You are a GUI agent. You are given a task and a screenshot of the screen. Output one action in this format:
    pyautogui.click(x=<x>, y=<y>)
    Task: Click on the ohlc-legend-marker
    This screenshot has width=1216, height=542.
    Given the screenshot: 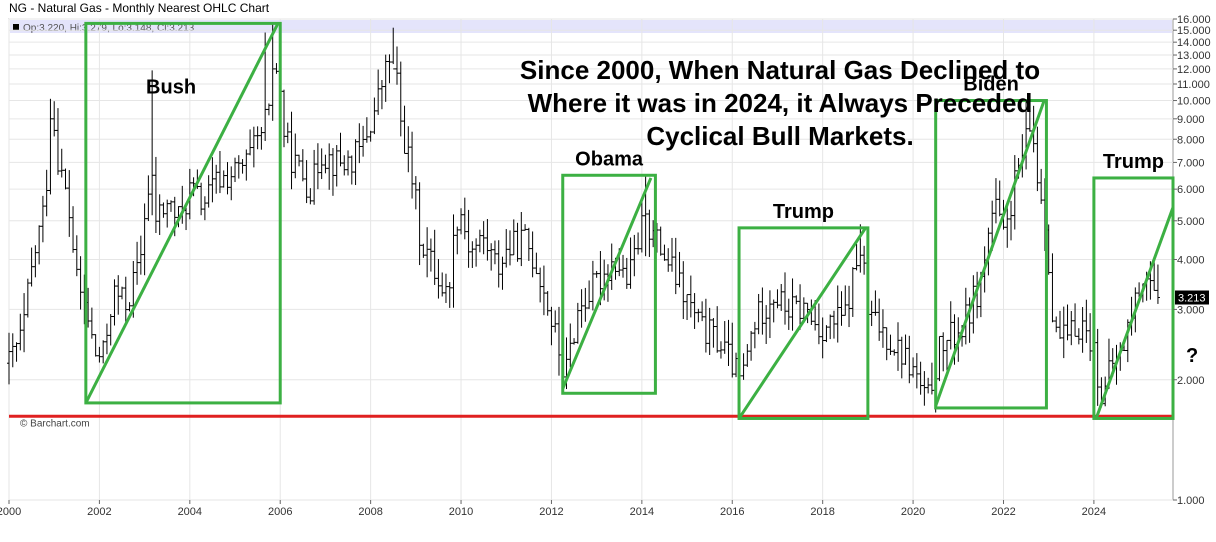 What is the action you would take?
    pyautogui.click(x=16, y=27)
    